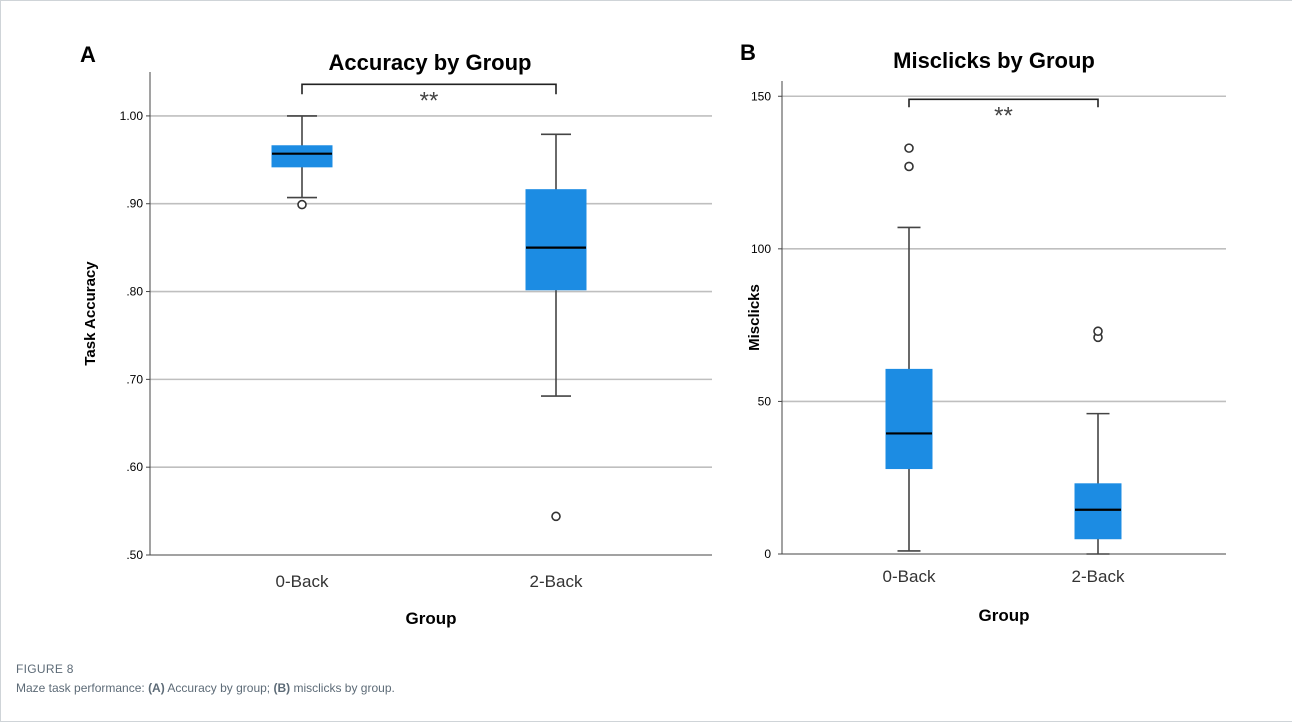 The width and height of the screenshot is (1292, 722). I want to click on caption-intro: Maze task performance:, so click(82, 688).